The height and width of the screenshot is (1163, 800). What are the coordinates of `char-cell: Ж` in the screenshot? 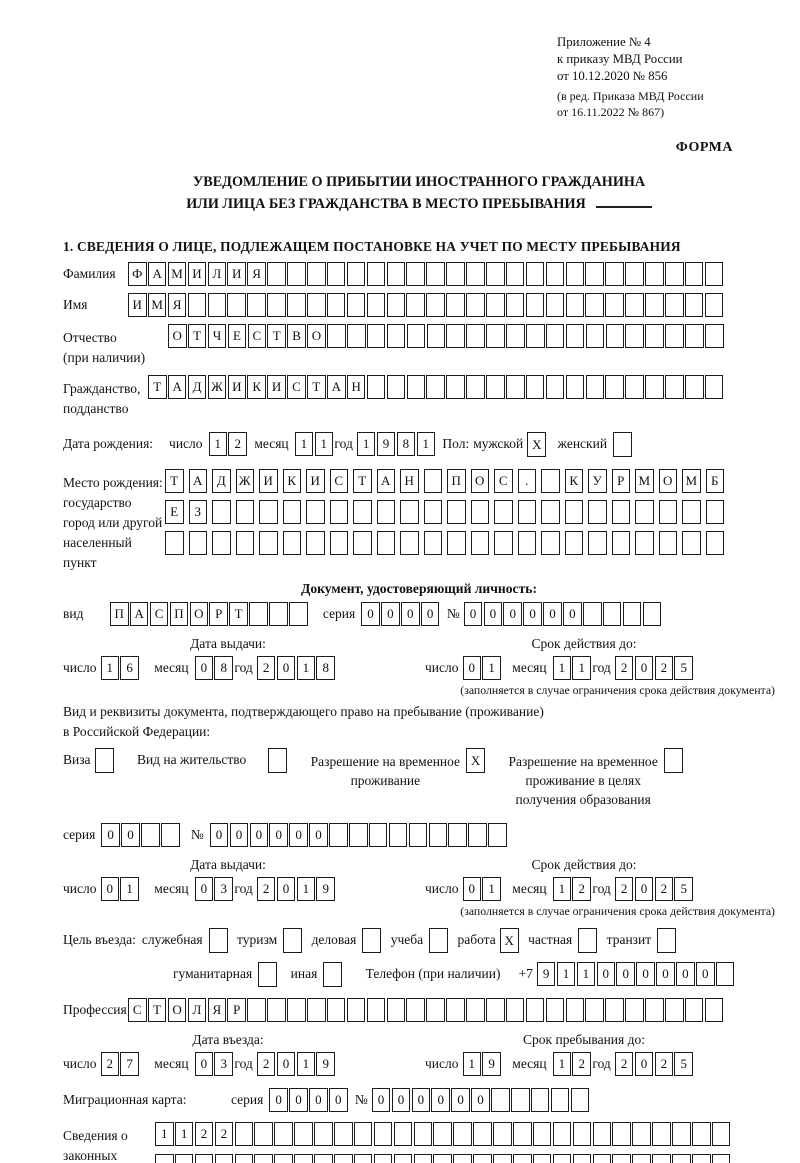 It's located at (217, 387).